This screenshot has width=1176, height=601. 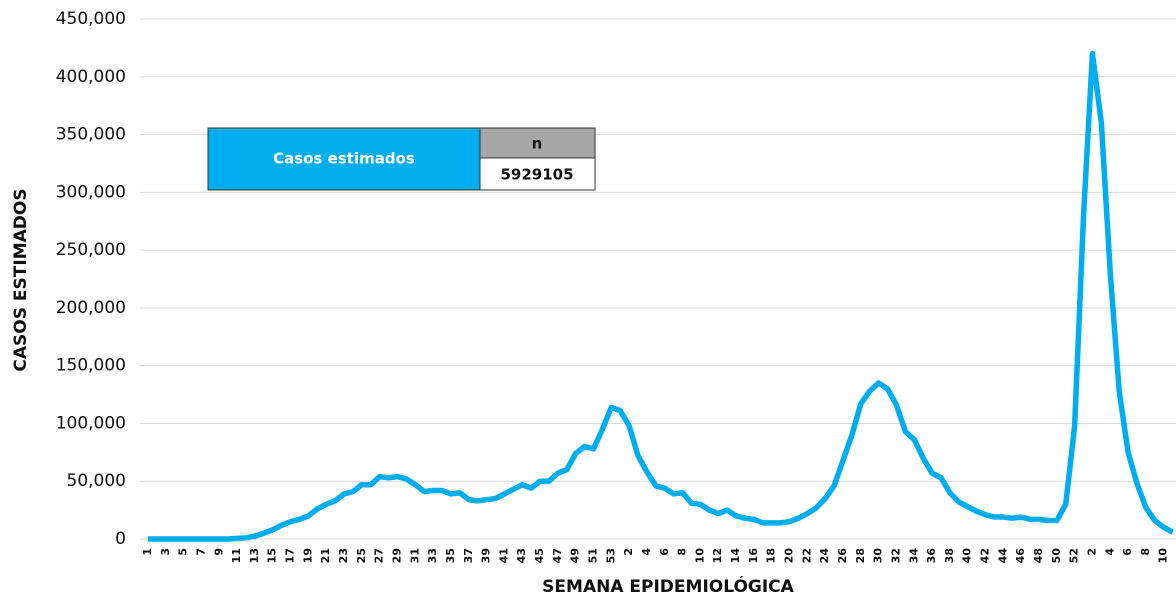 What do you see at coordinates (236, 555) in the screenshot?
I see `x-tick-label: 11` at bounding box center [236, 555].